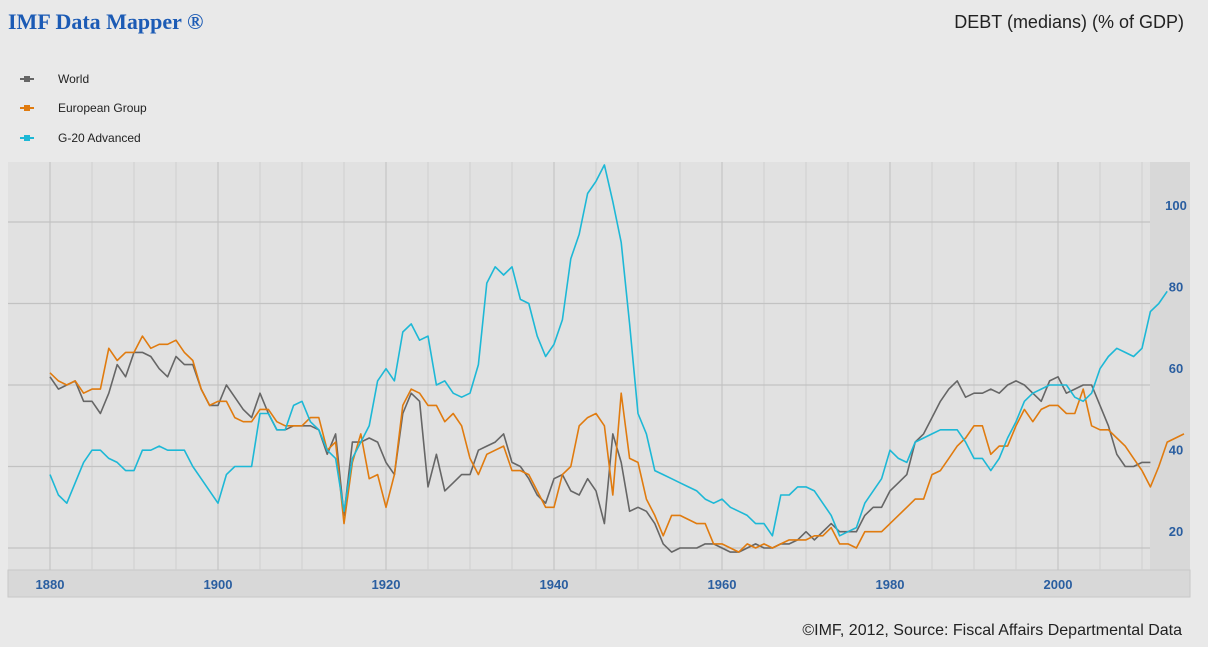  I want to click on y-tick-label: 80, so click(1176, 287).